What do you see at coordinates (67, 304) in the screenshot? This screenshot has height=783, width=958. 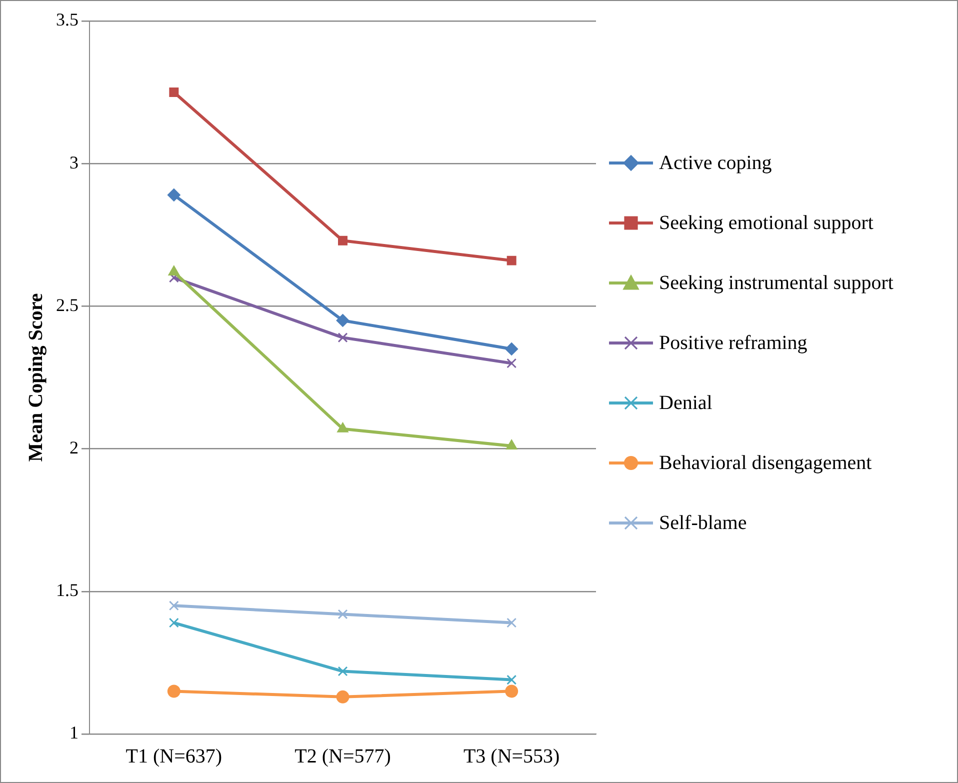 I see `y-tick-label: 2.5` at bounding box center [67, 304].